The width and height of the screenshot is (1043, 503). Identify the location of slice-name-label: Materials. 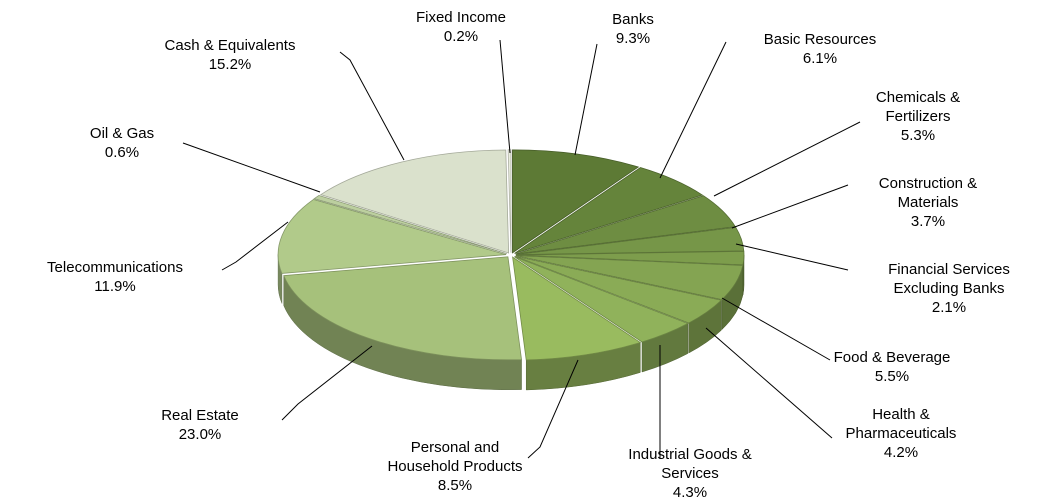
(928, 202).